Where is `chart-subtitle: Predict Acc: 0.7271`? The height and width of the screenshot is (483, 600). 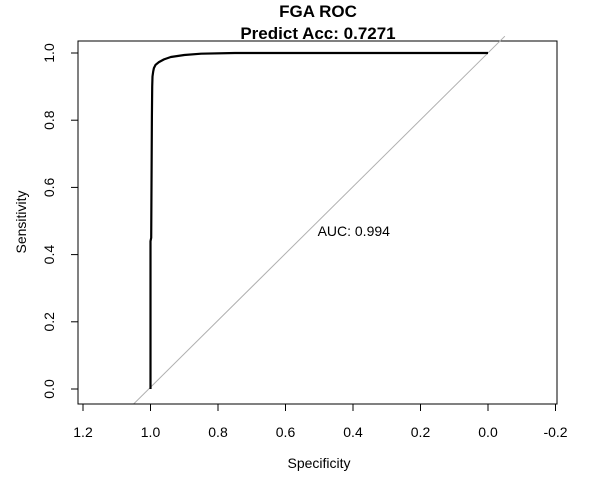
chart-subtitle: Predict Acc: 0.7271 is located at coordinates (317, 33).